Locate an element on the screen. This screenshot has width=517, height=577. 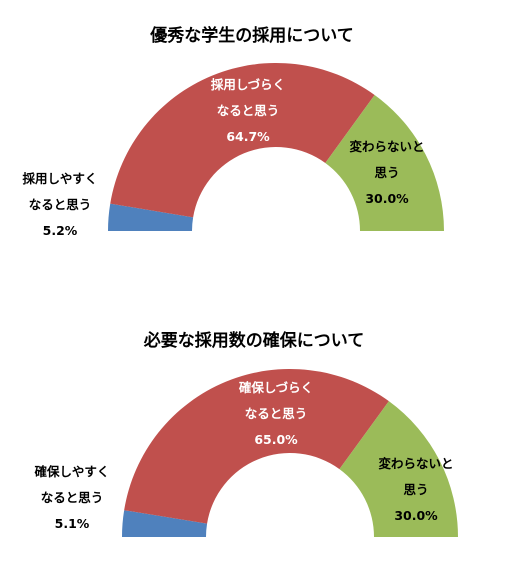
slice-category-label: 確保しやすく is located at coordinates (72, 471).